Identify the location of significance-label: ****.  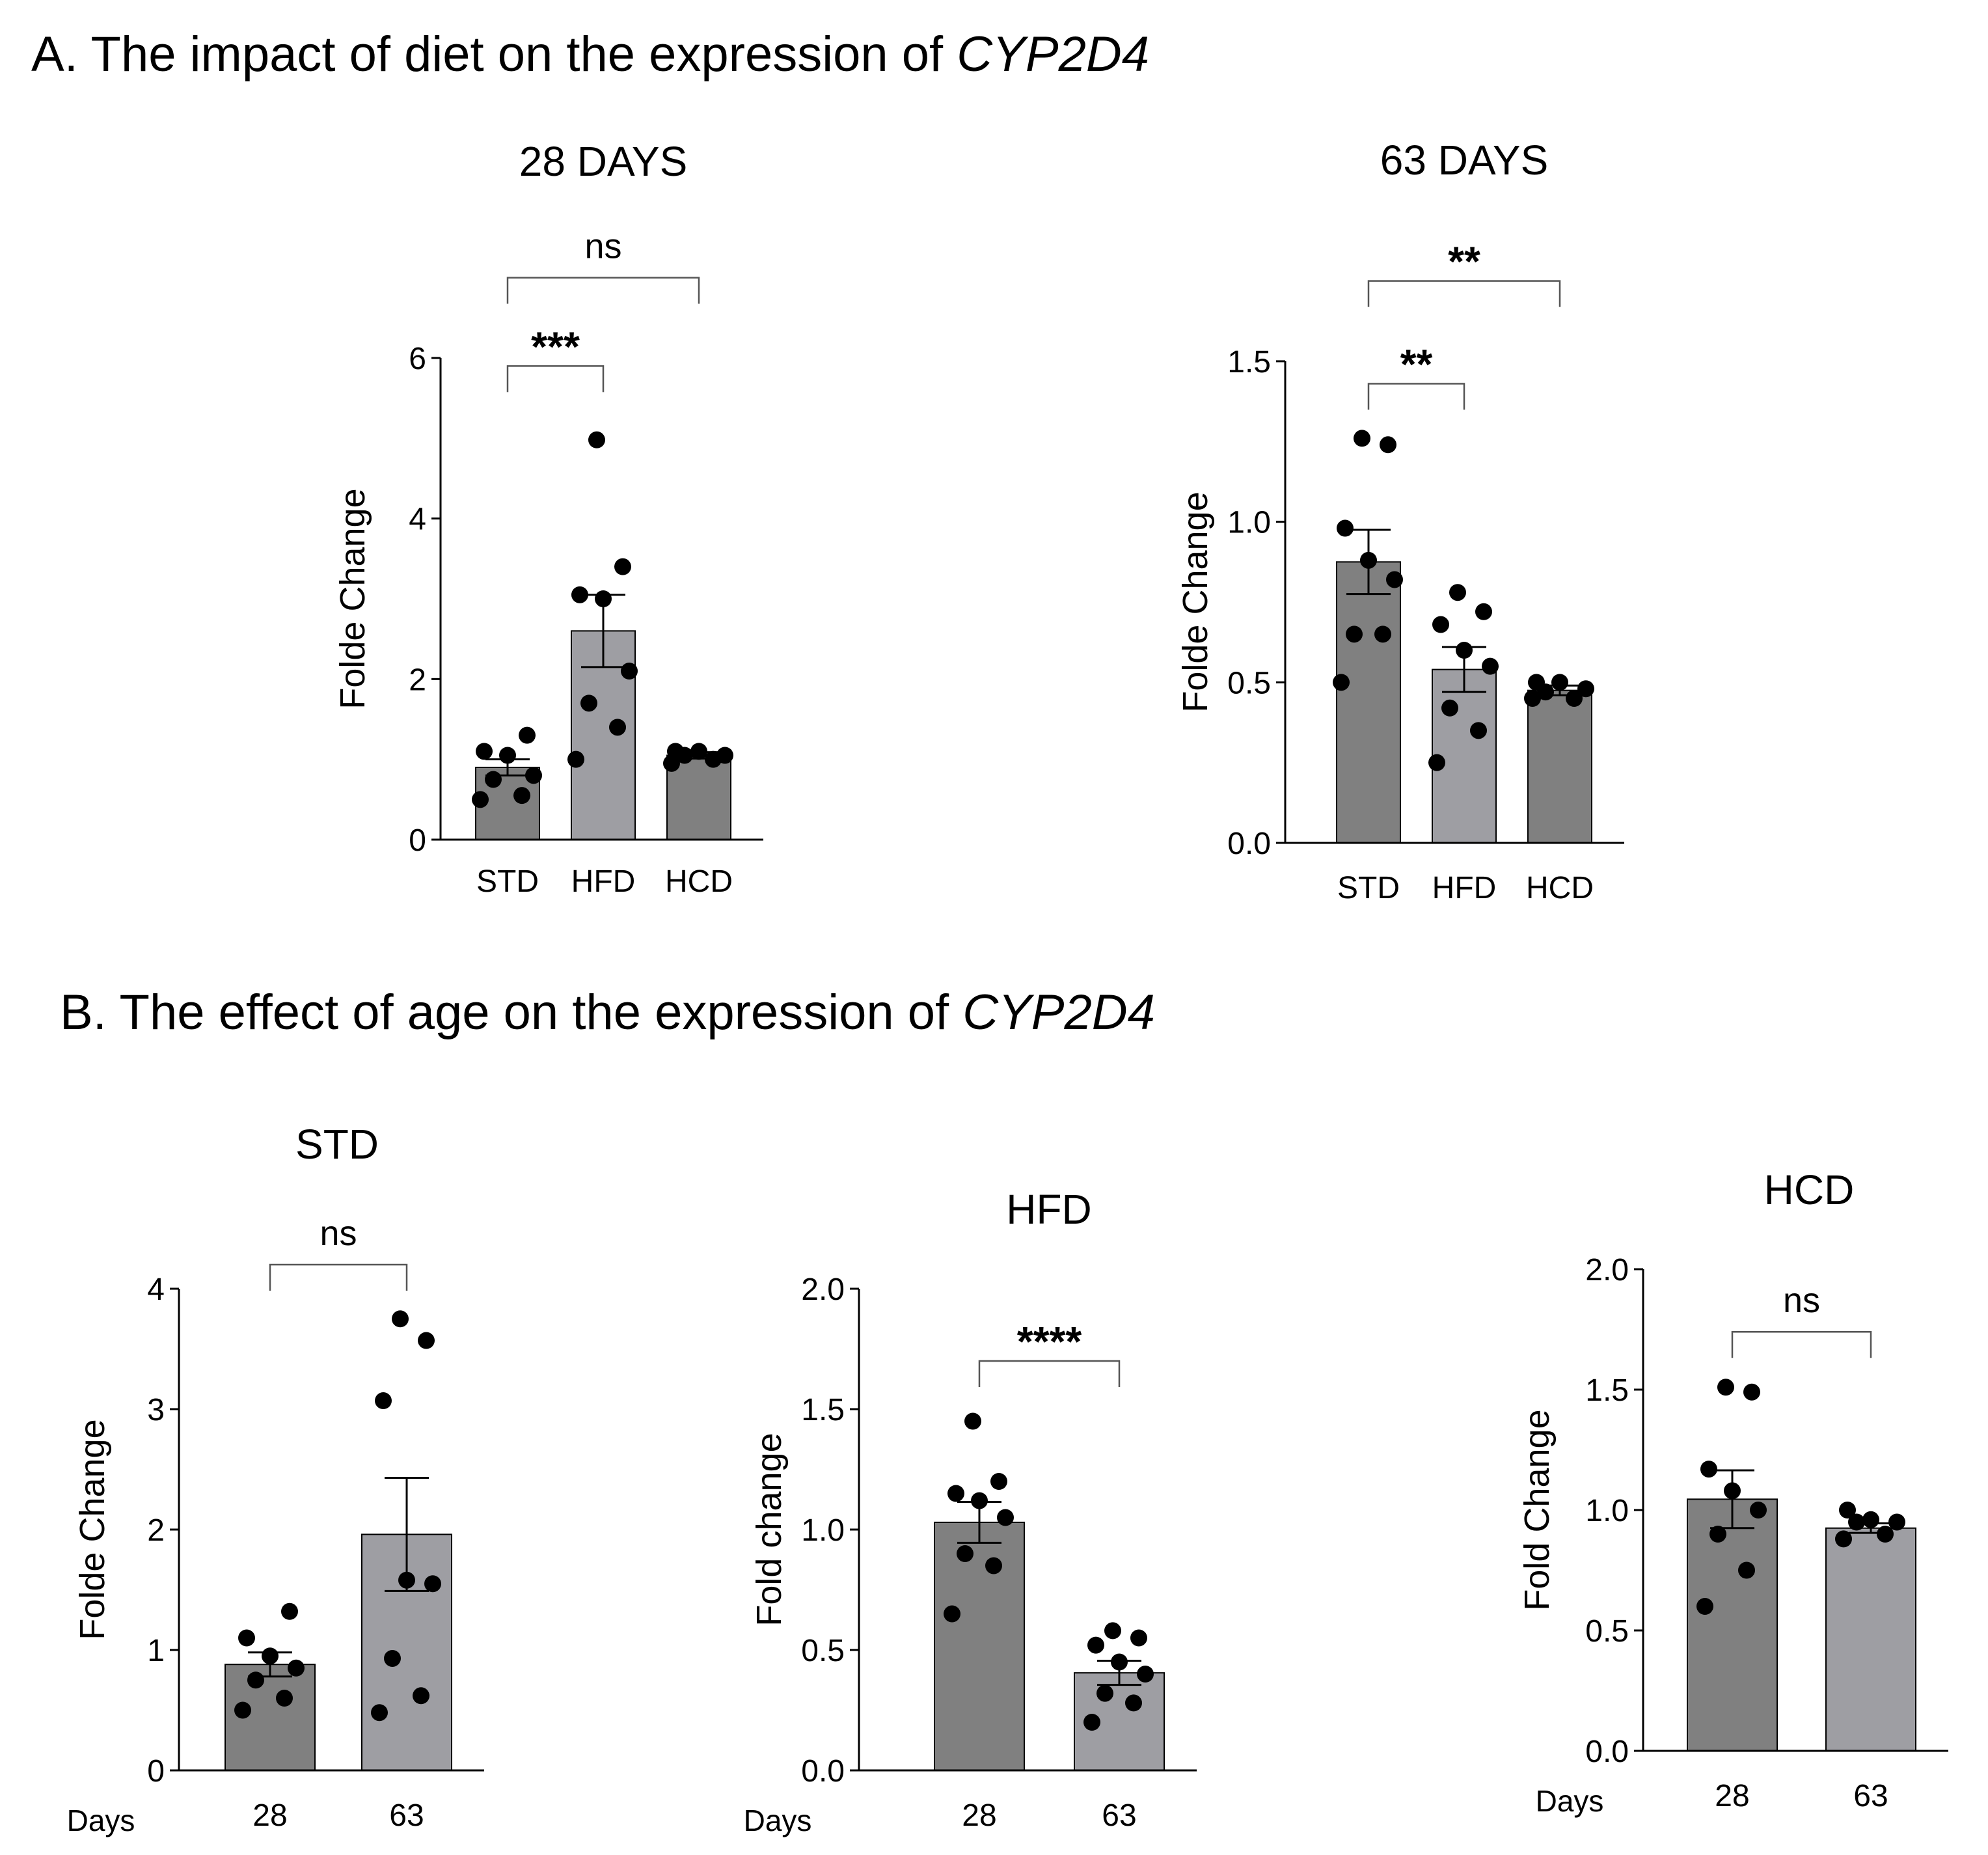
(1049, 1341).